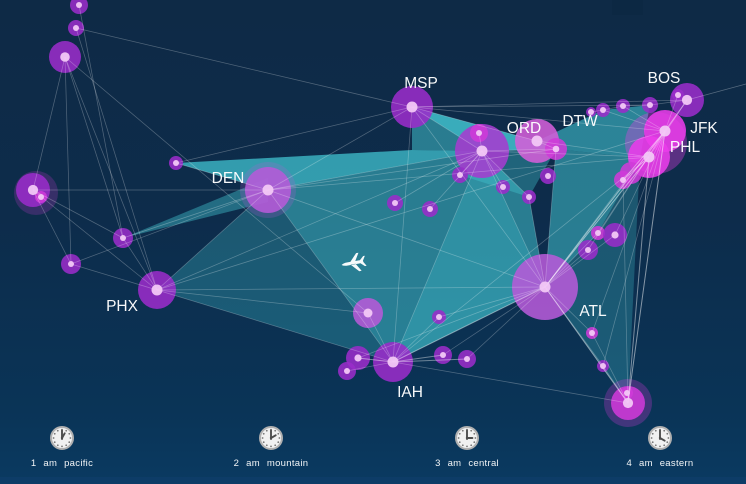 This screenshot has width=746, height=484. What do you see at coordinates (664, 78) in the screenshot?
I see `airport-label-bos: BOS` at bounding box center [664, 78].